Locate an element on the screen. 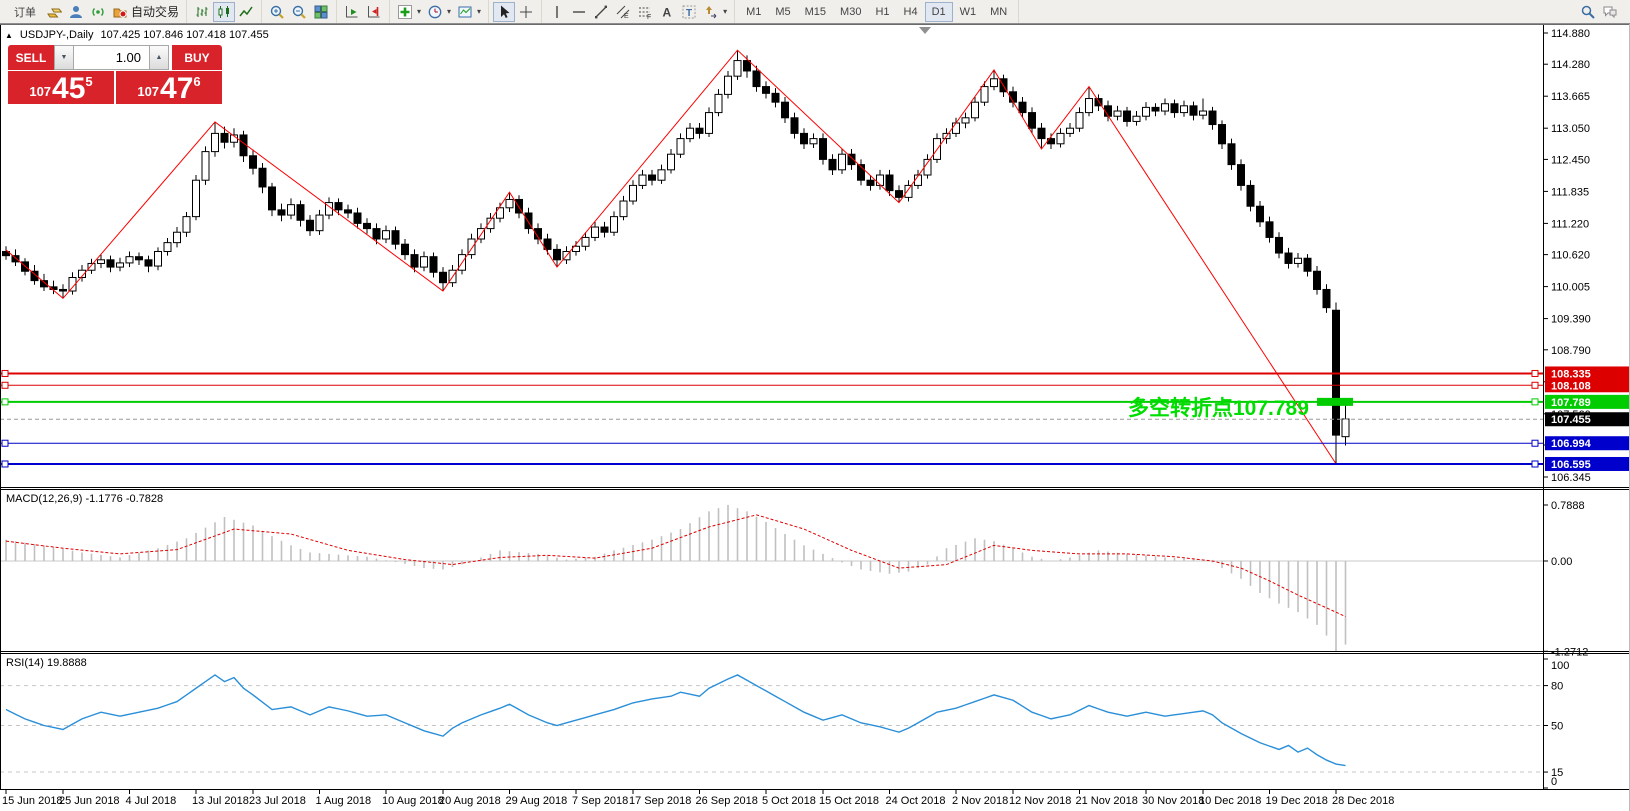  record-icon is located at coordinates (120, 12).